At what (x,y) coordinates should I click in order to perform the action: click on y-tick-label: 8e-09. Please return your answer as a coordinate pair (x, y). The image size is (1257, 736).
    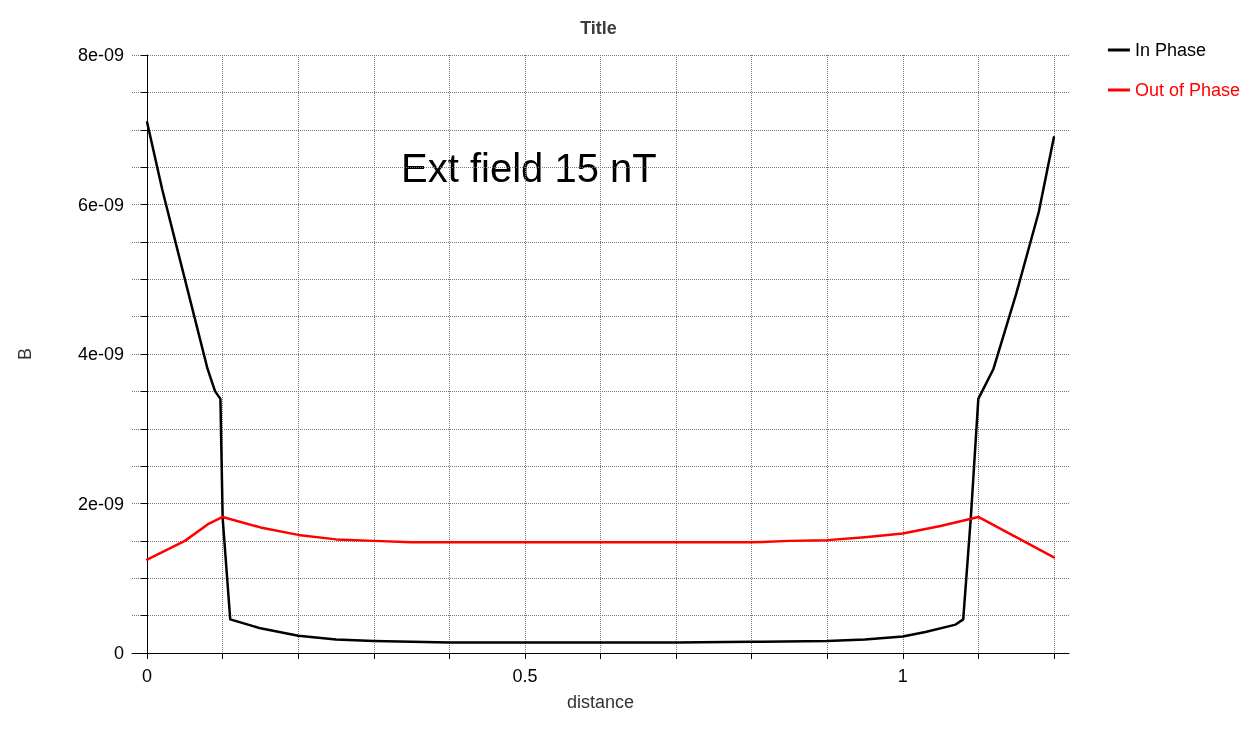
    Looking at the image, I should click on (100, 55).